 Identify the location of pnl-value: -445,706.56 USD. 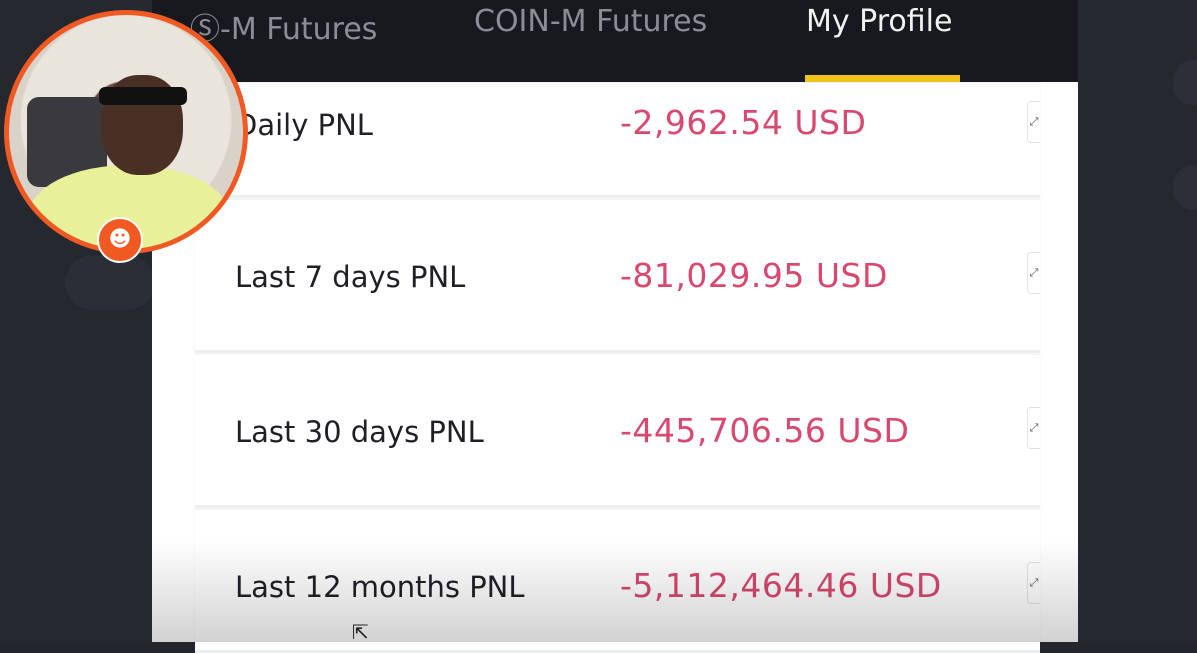
(765, 430).